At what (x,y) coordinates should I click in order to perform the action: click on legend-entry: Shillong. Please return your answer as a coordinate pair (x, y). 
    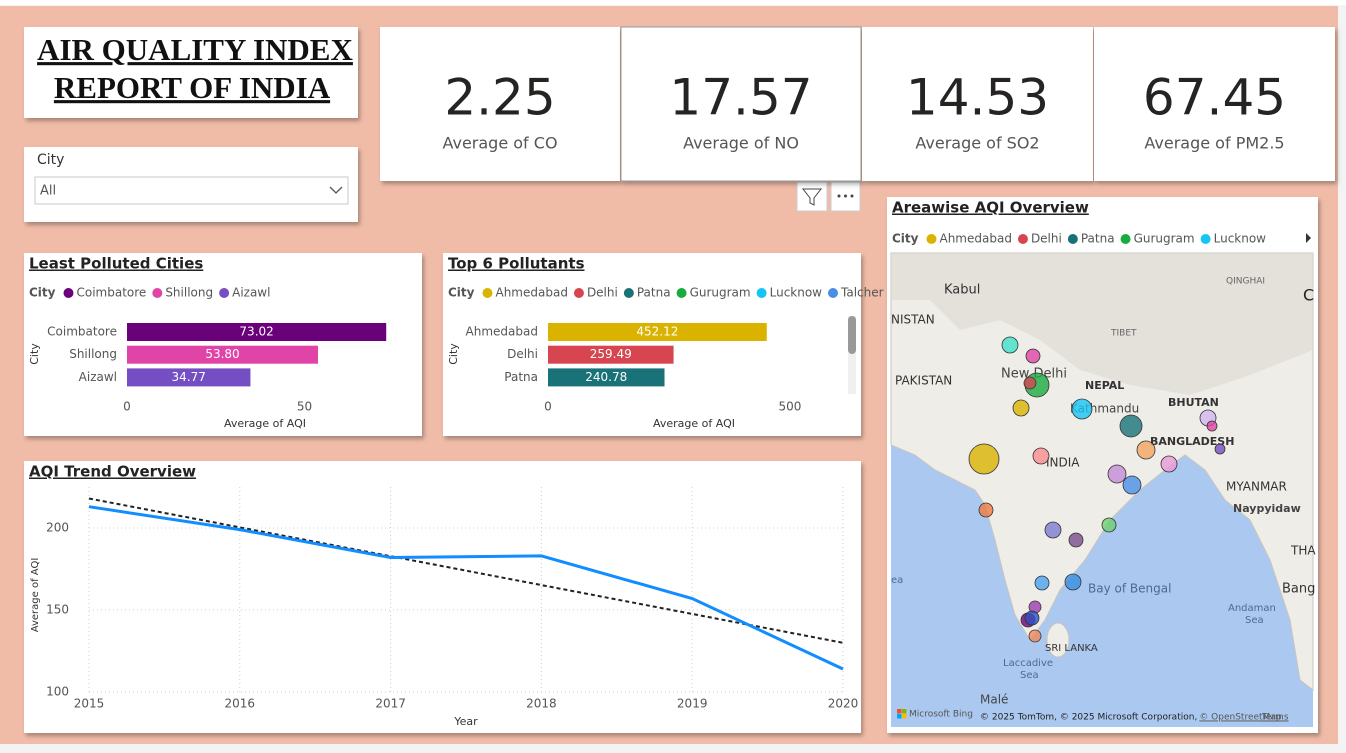
    Looking at the image, I should click on (189, 293).